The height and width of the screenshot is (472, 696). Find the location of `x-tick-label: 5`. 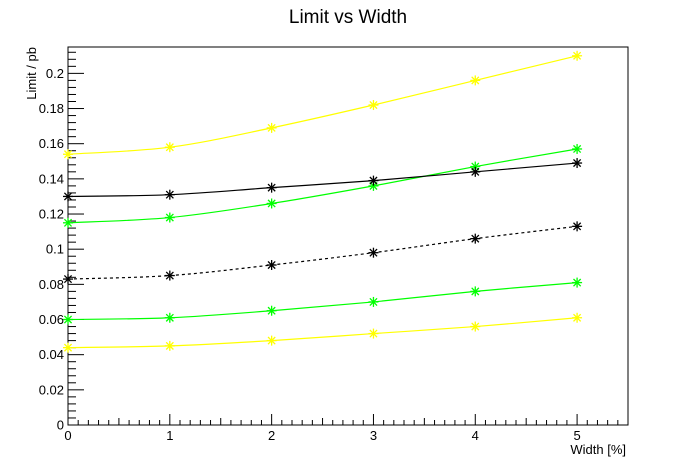

x-tick-label: 5 is located at coordinates (576, 435).